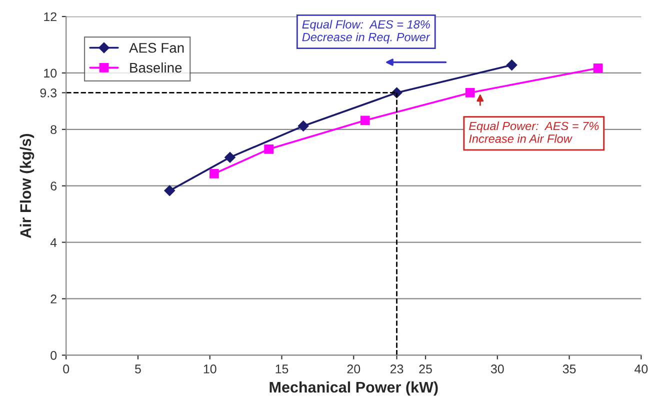 The image size is (661, 413). What do you see at coordinates (53, 129) in the screenshot?
I see `y-tick-label: 8` at bounding box center [53, 129].